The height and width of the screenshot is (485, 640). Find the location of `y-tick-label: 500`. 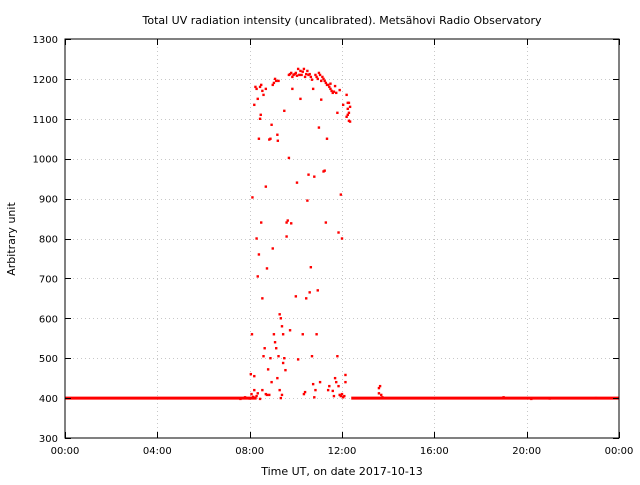

y-tick-label: 500 is located at coordinates (48, 359).